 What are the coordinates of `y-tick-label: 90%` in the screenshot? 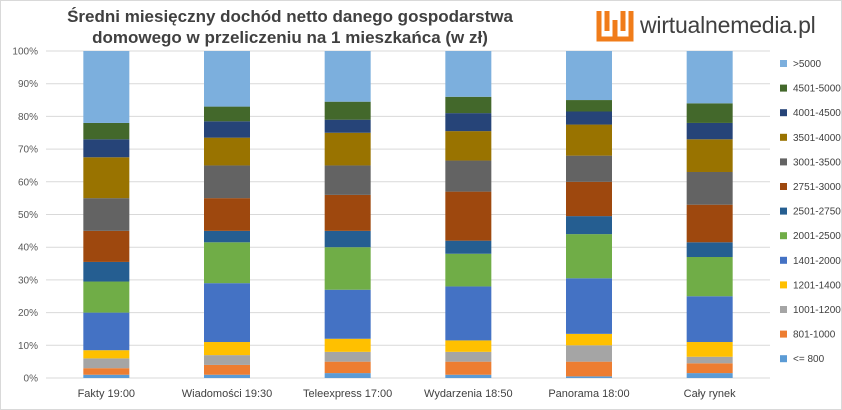 It's located at (28, 84).